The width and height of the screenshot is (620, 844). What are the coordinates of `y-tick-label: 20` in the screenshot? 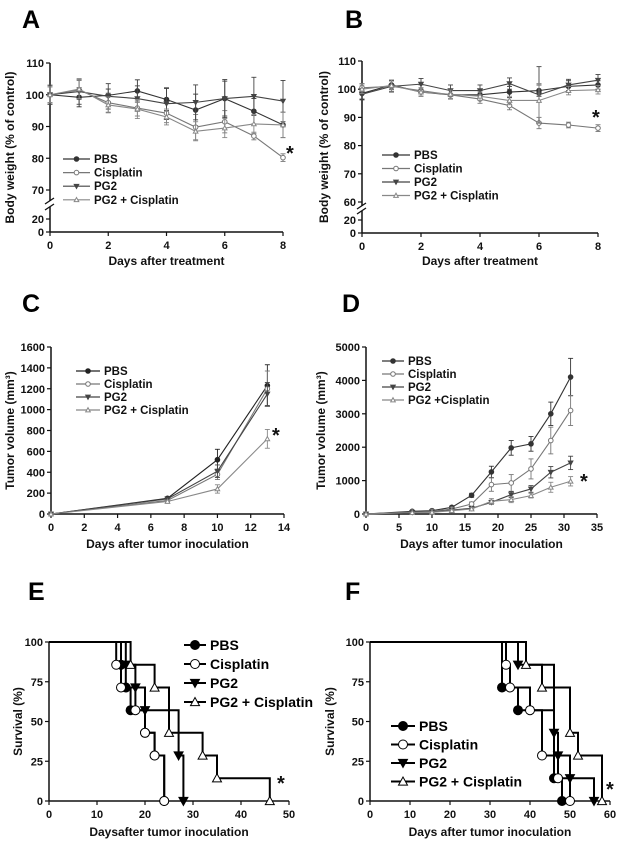 It's located at (350, 221).